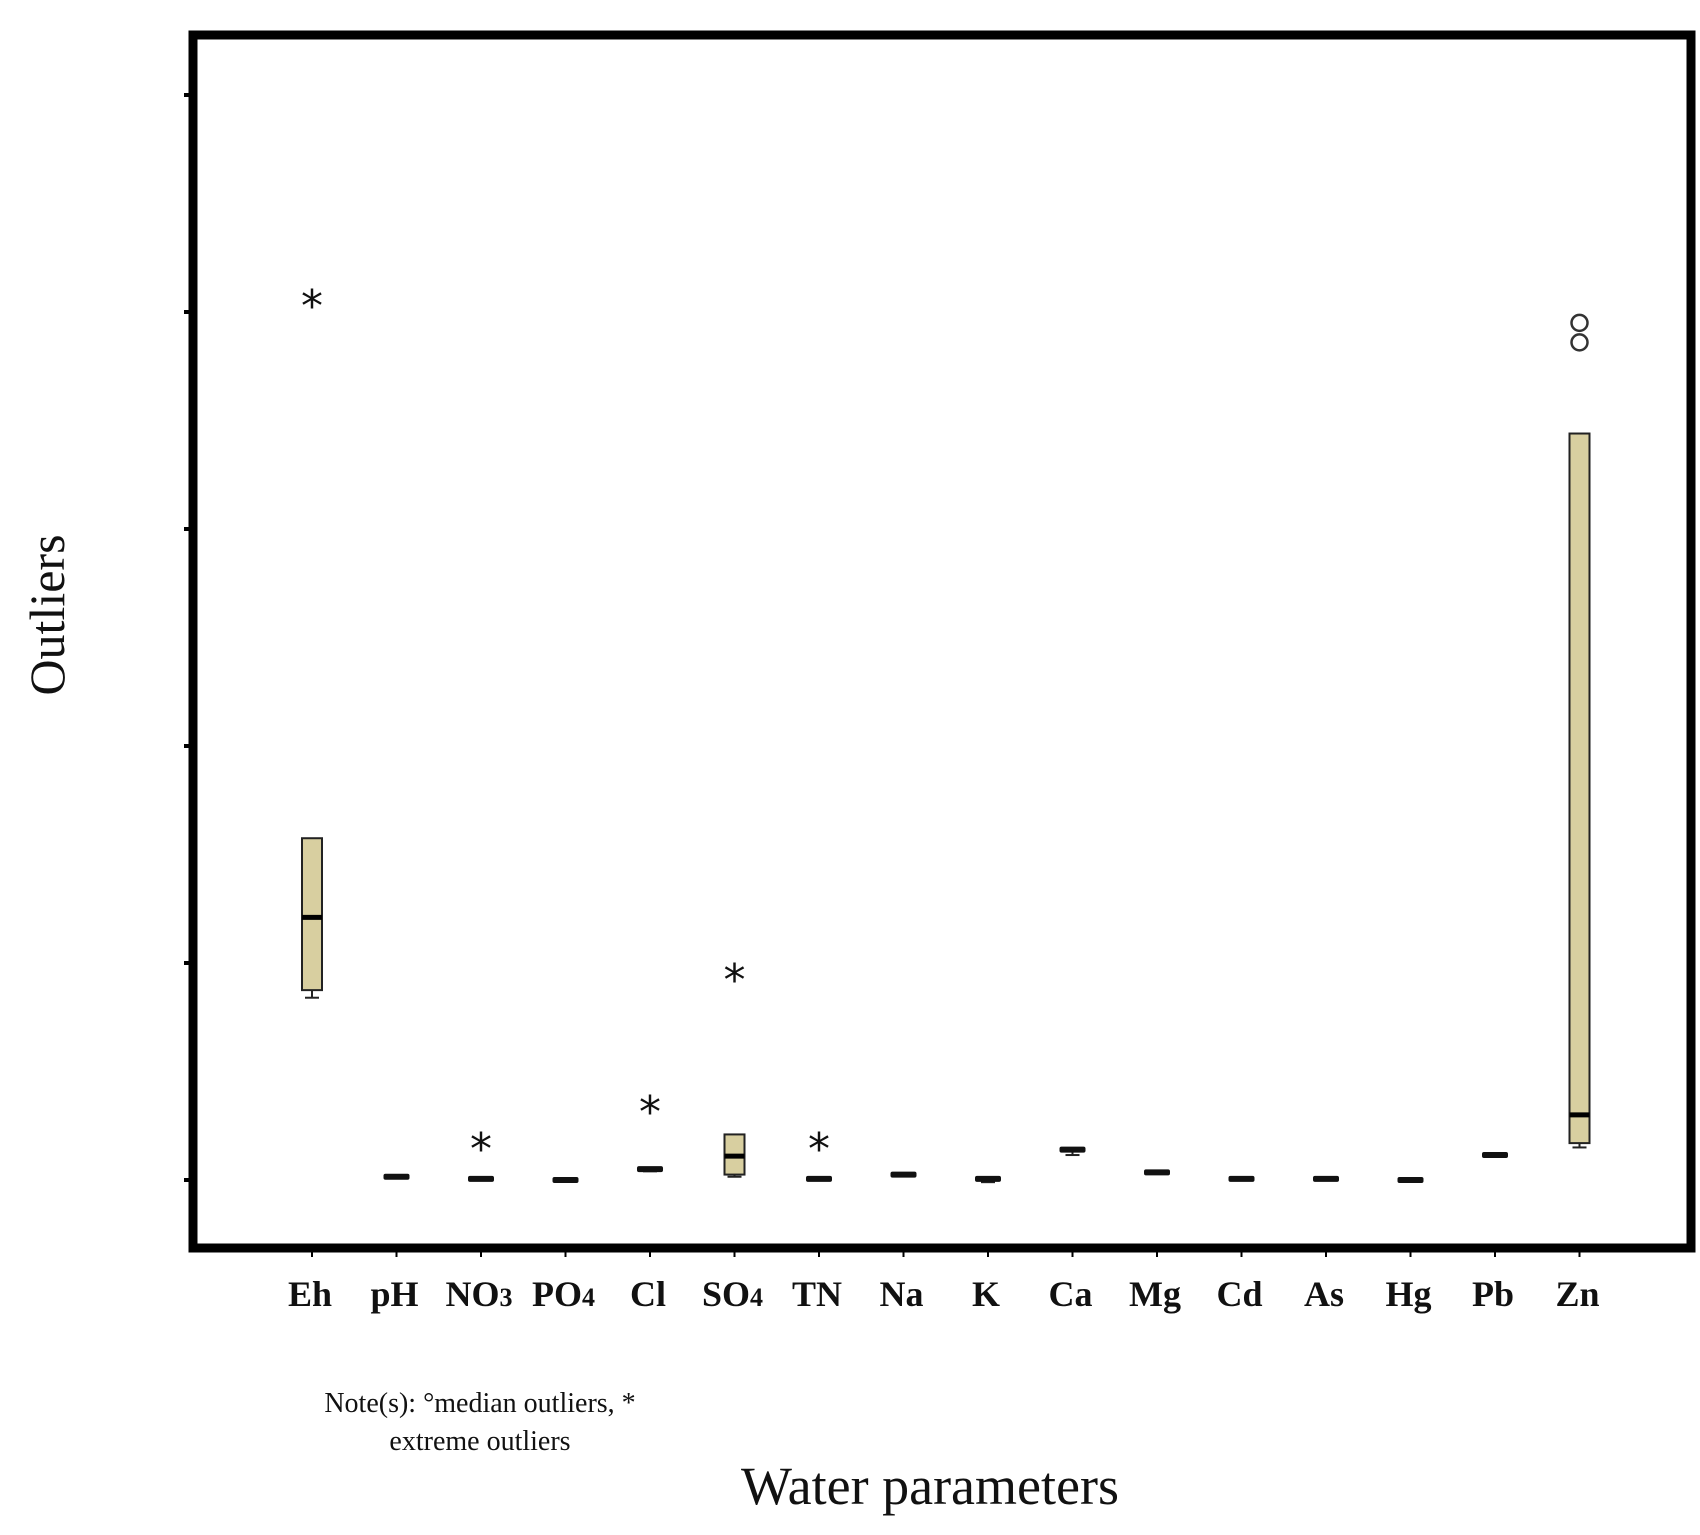 This screenshot has width=1700, height=1535. I want to click on box-no3: *, so click(481, 1153).